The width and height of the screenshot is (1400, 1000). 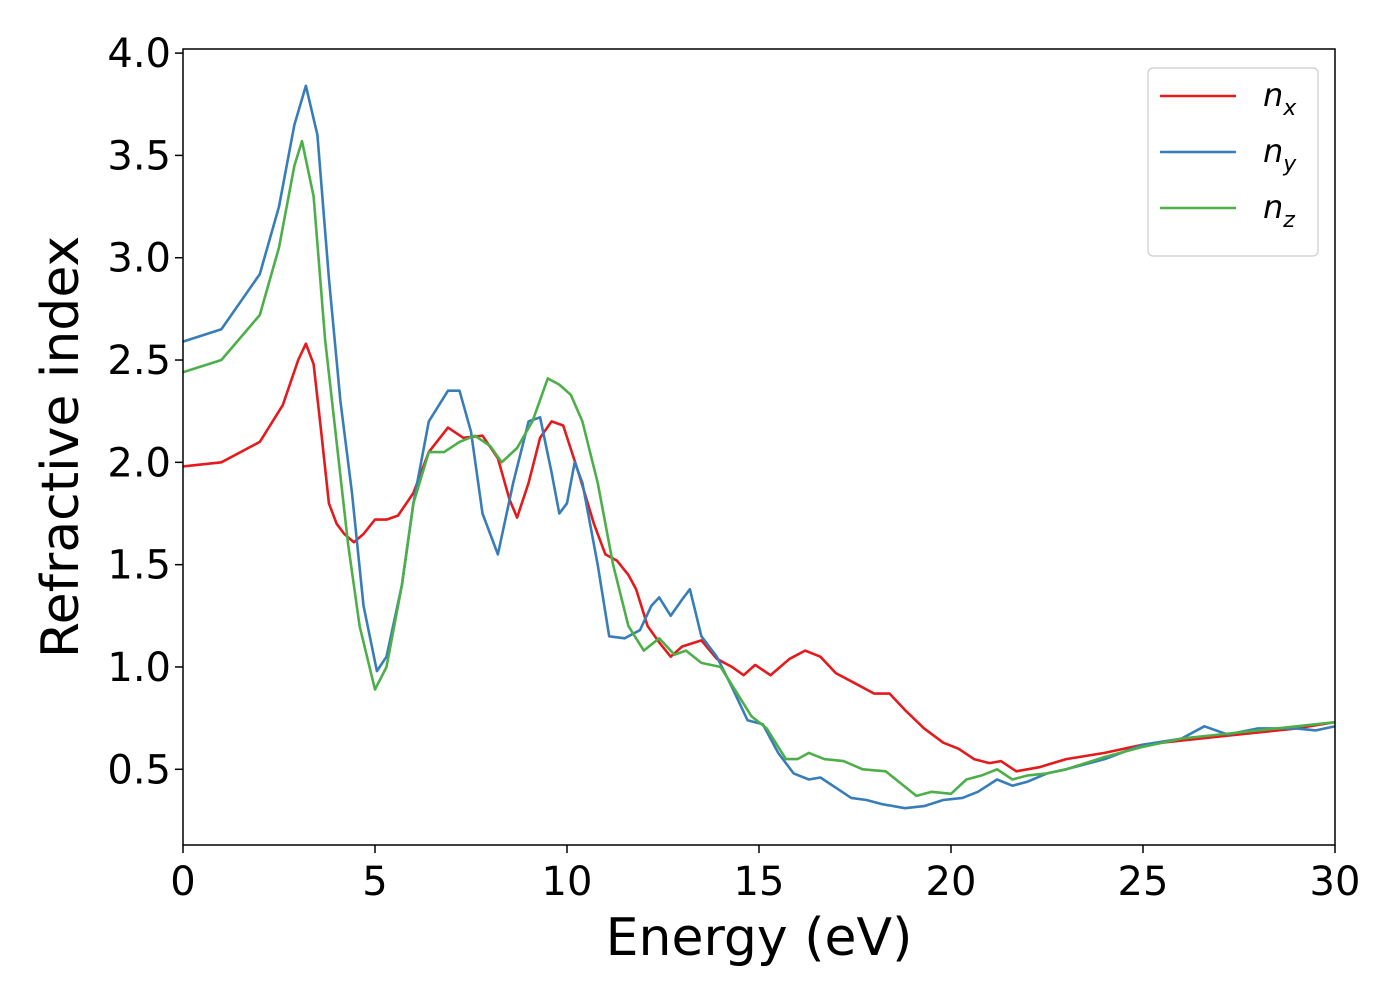 I want to click on y-tick-label: 3.0, so click(x=139, y=259).